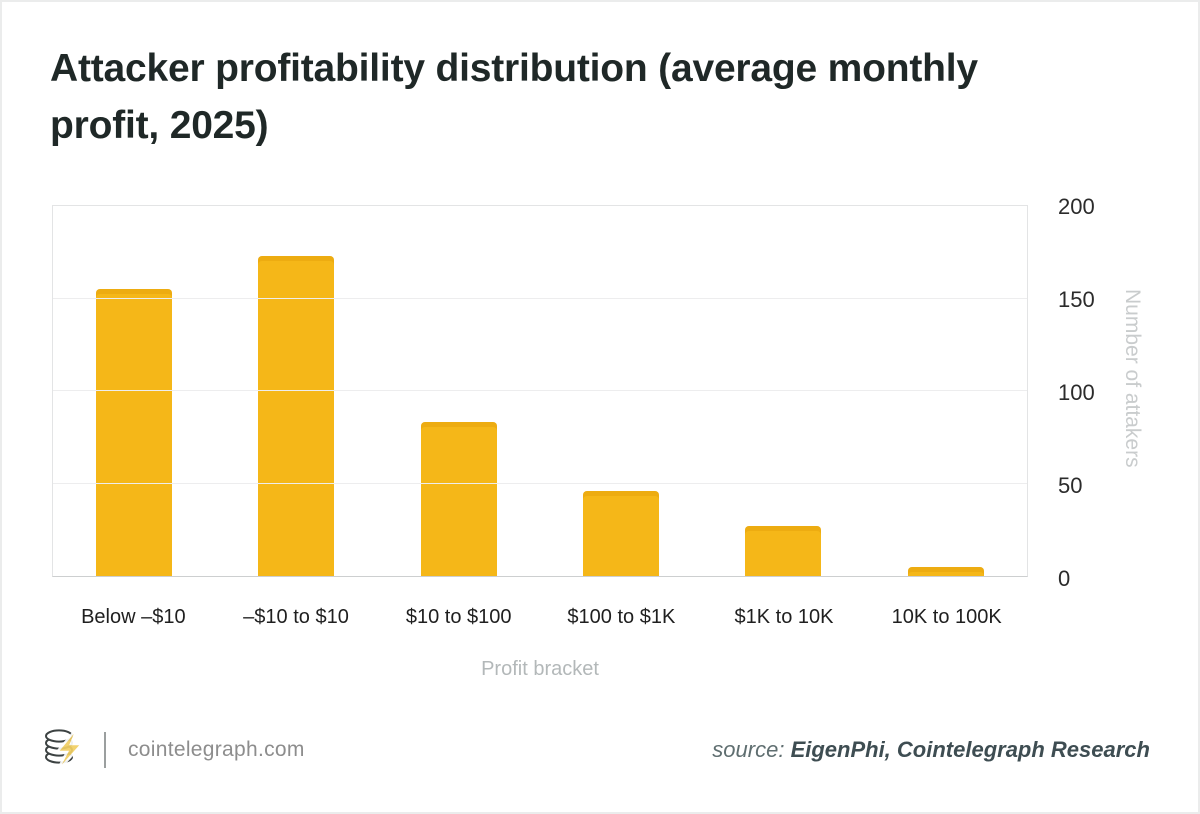 The height and width of the screenshot is (814, 1200). I want to click on x-tick-label: 10K to 100K, so click(946, 617).